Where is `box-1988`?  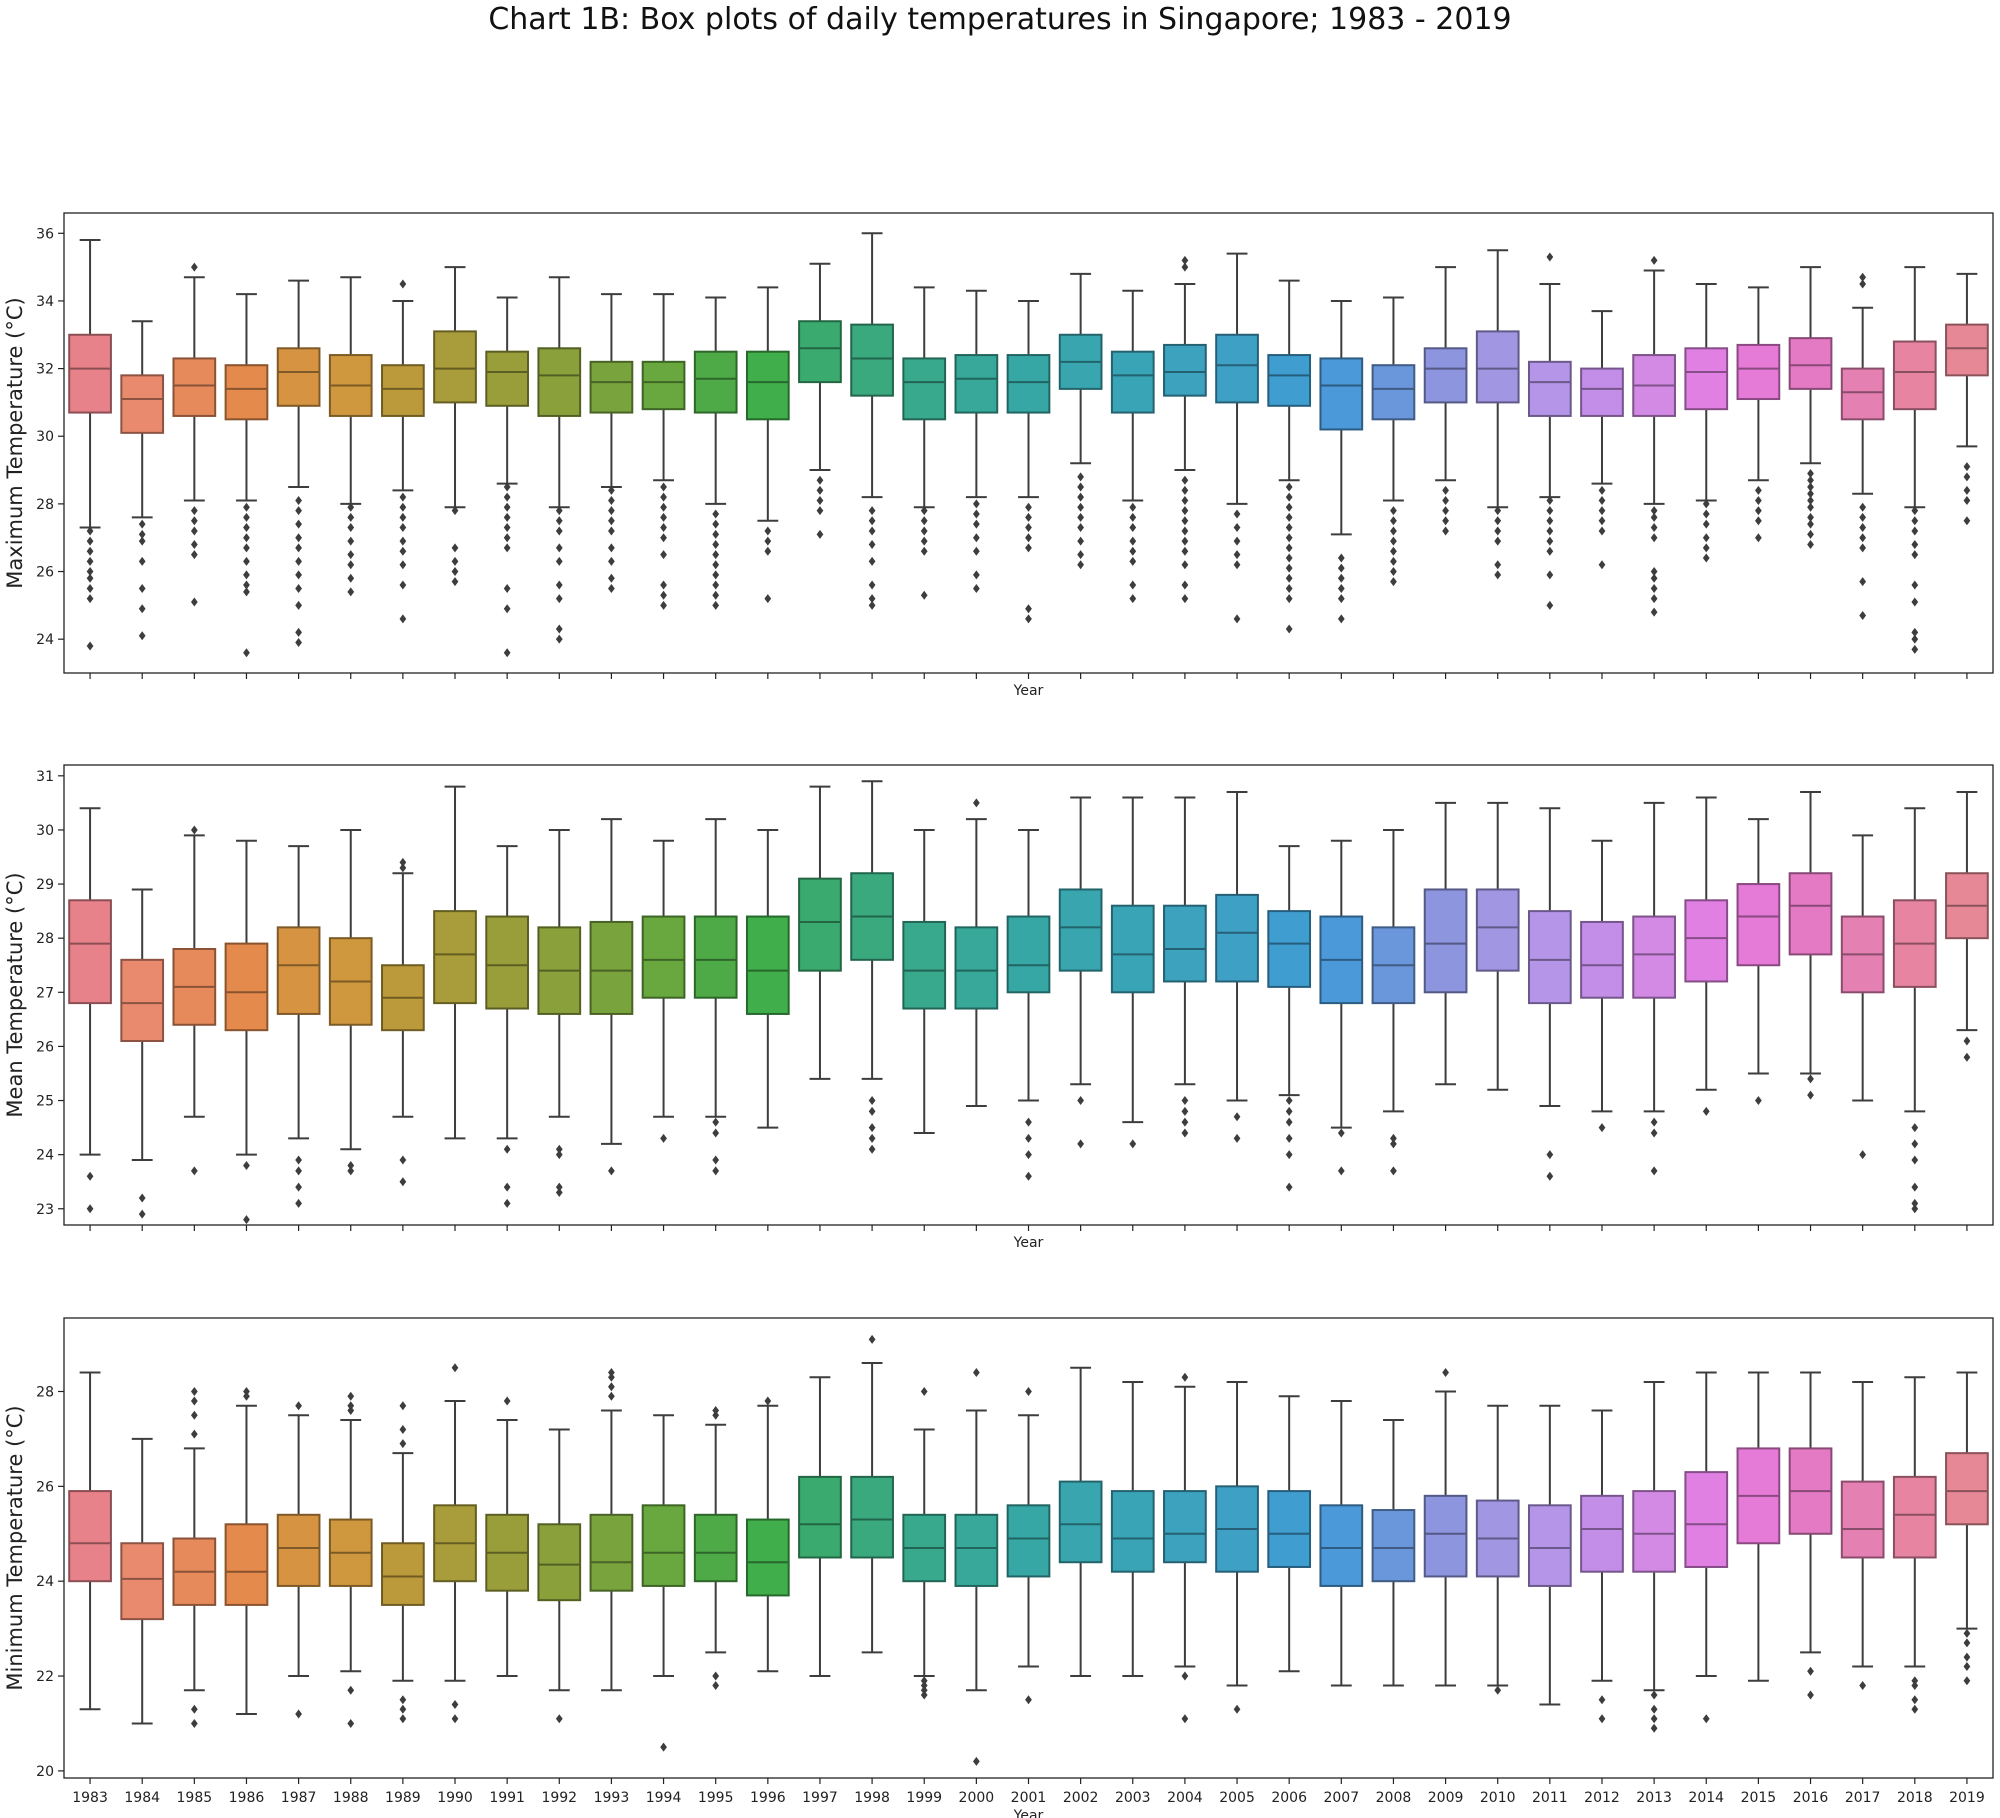 box-1988 is located at coordinates (350, 1559).